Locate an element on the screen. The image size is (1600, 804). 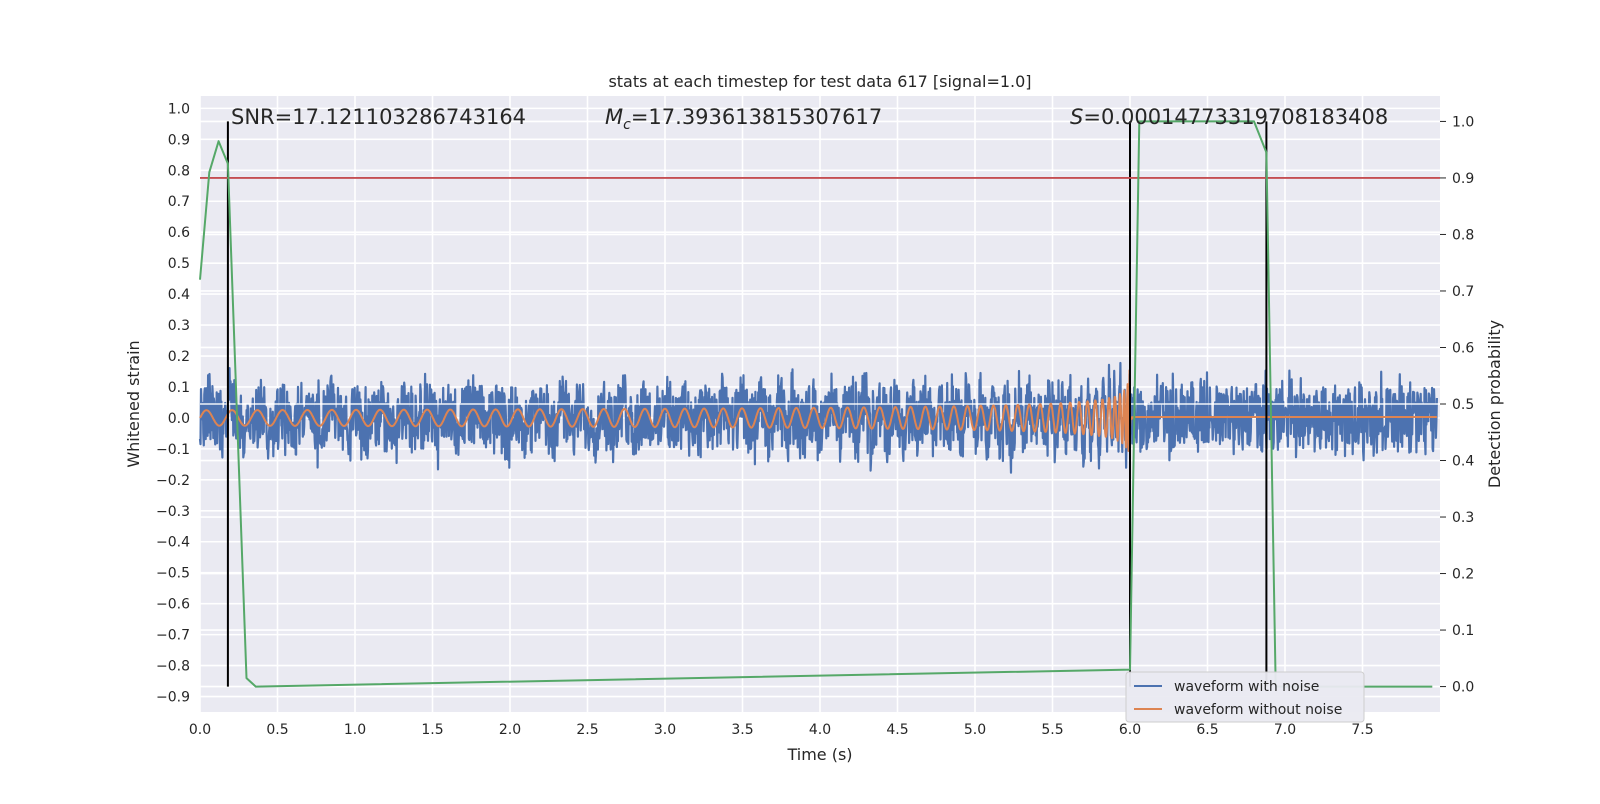
y2-axis-ticks: 1.0 0.9 0.8 0.7 0.6 0.5 0.4 0.3 0.2 0.1 0.0 is located at coordinates (1457, 405).